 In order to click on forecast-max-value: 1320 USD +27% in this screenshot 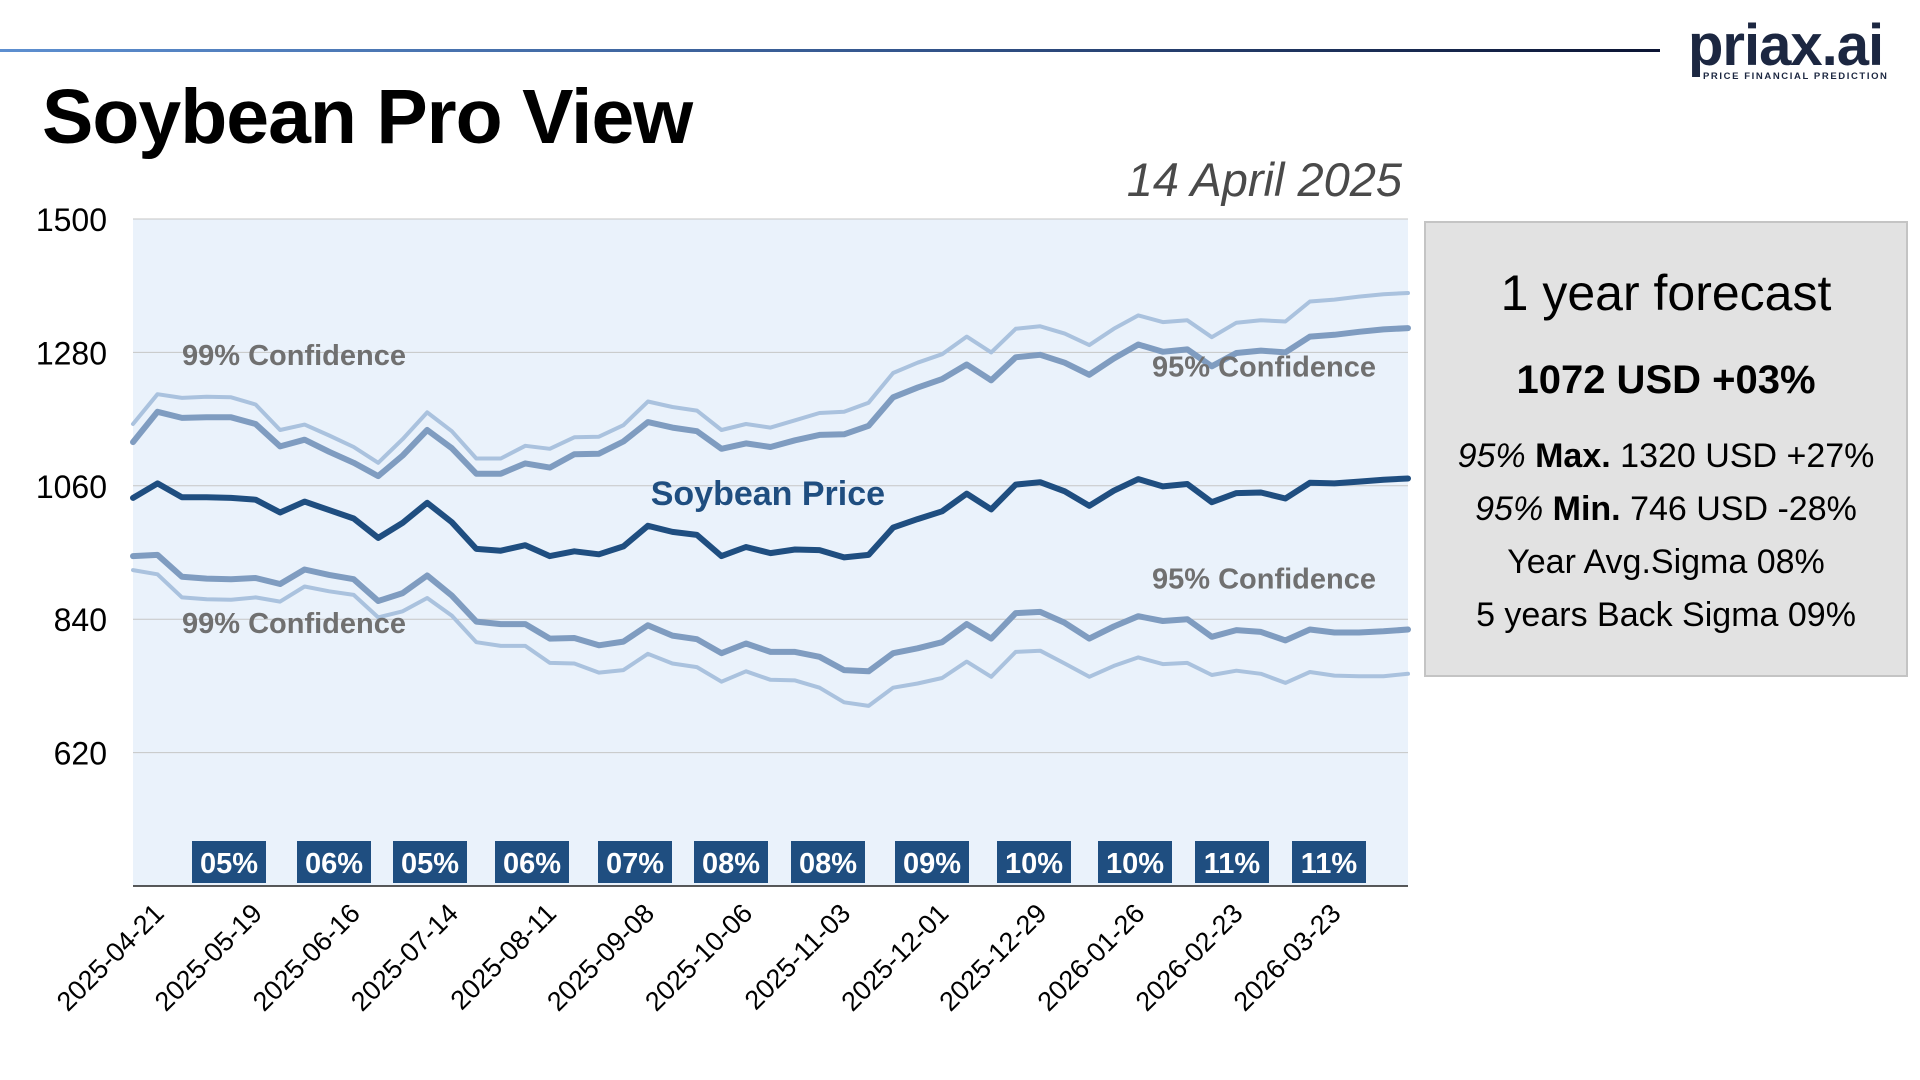, I will do `click(1747, 456)`.